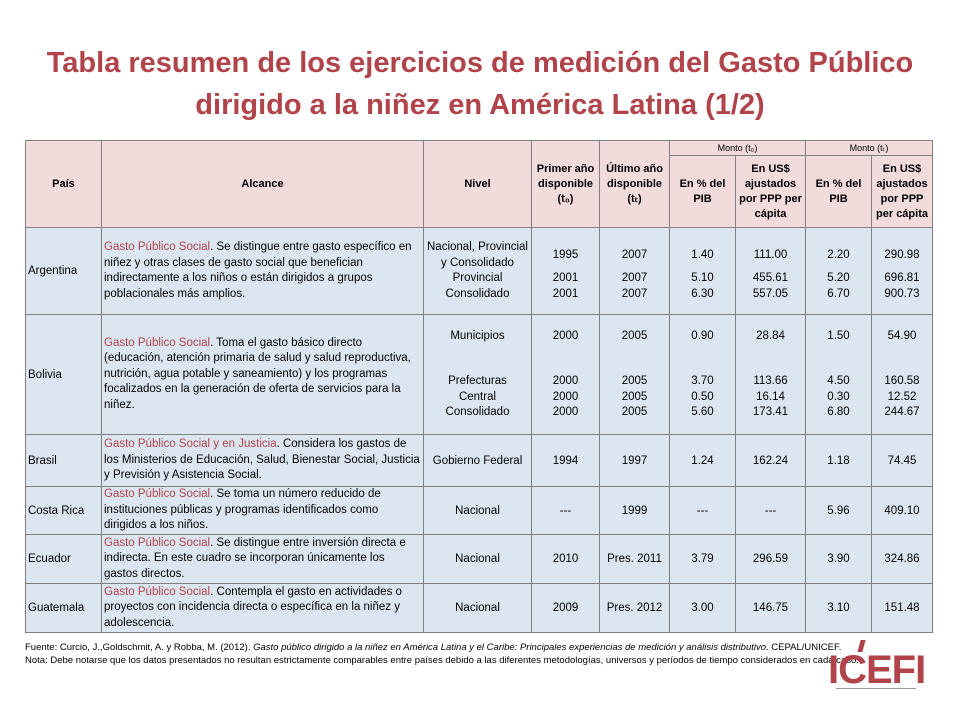 The width and height of the screenshot is (960, 720). What do you see at coordinates (634, 271) in the screenshot?
I see `last-year-cell: 2007 2007 2007` at bounding box center [634, 271].